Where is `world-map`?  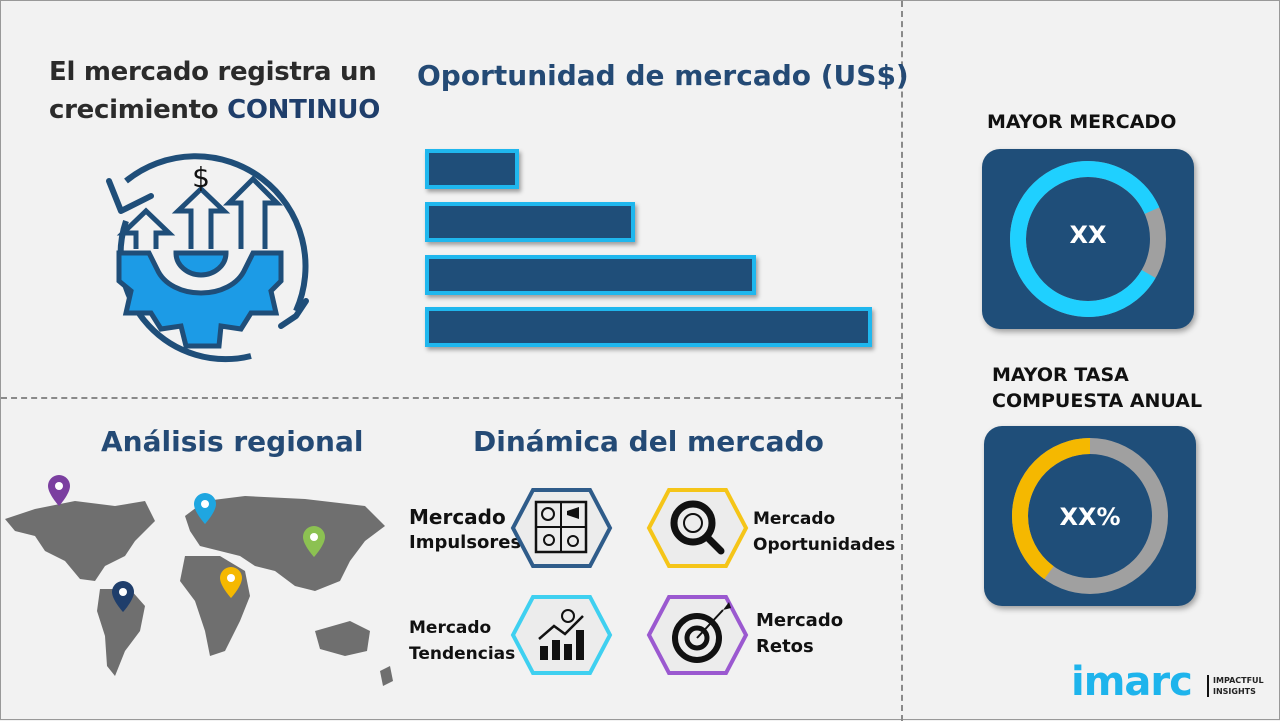 world-map is located at coordinates (199, 580).